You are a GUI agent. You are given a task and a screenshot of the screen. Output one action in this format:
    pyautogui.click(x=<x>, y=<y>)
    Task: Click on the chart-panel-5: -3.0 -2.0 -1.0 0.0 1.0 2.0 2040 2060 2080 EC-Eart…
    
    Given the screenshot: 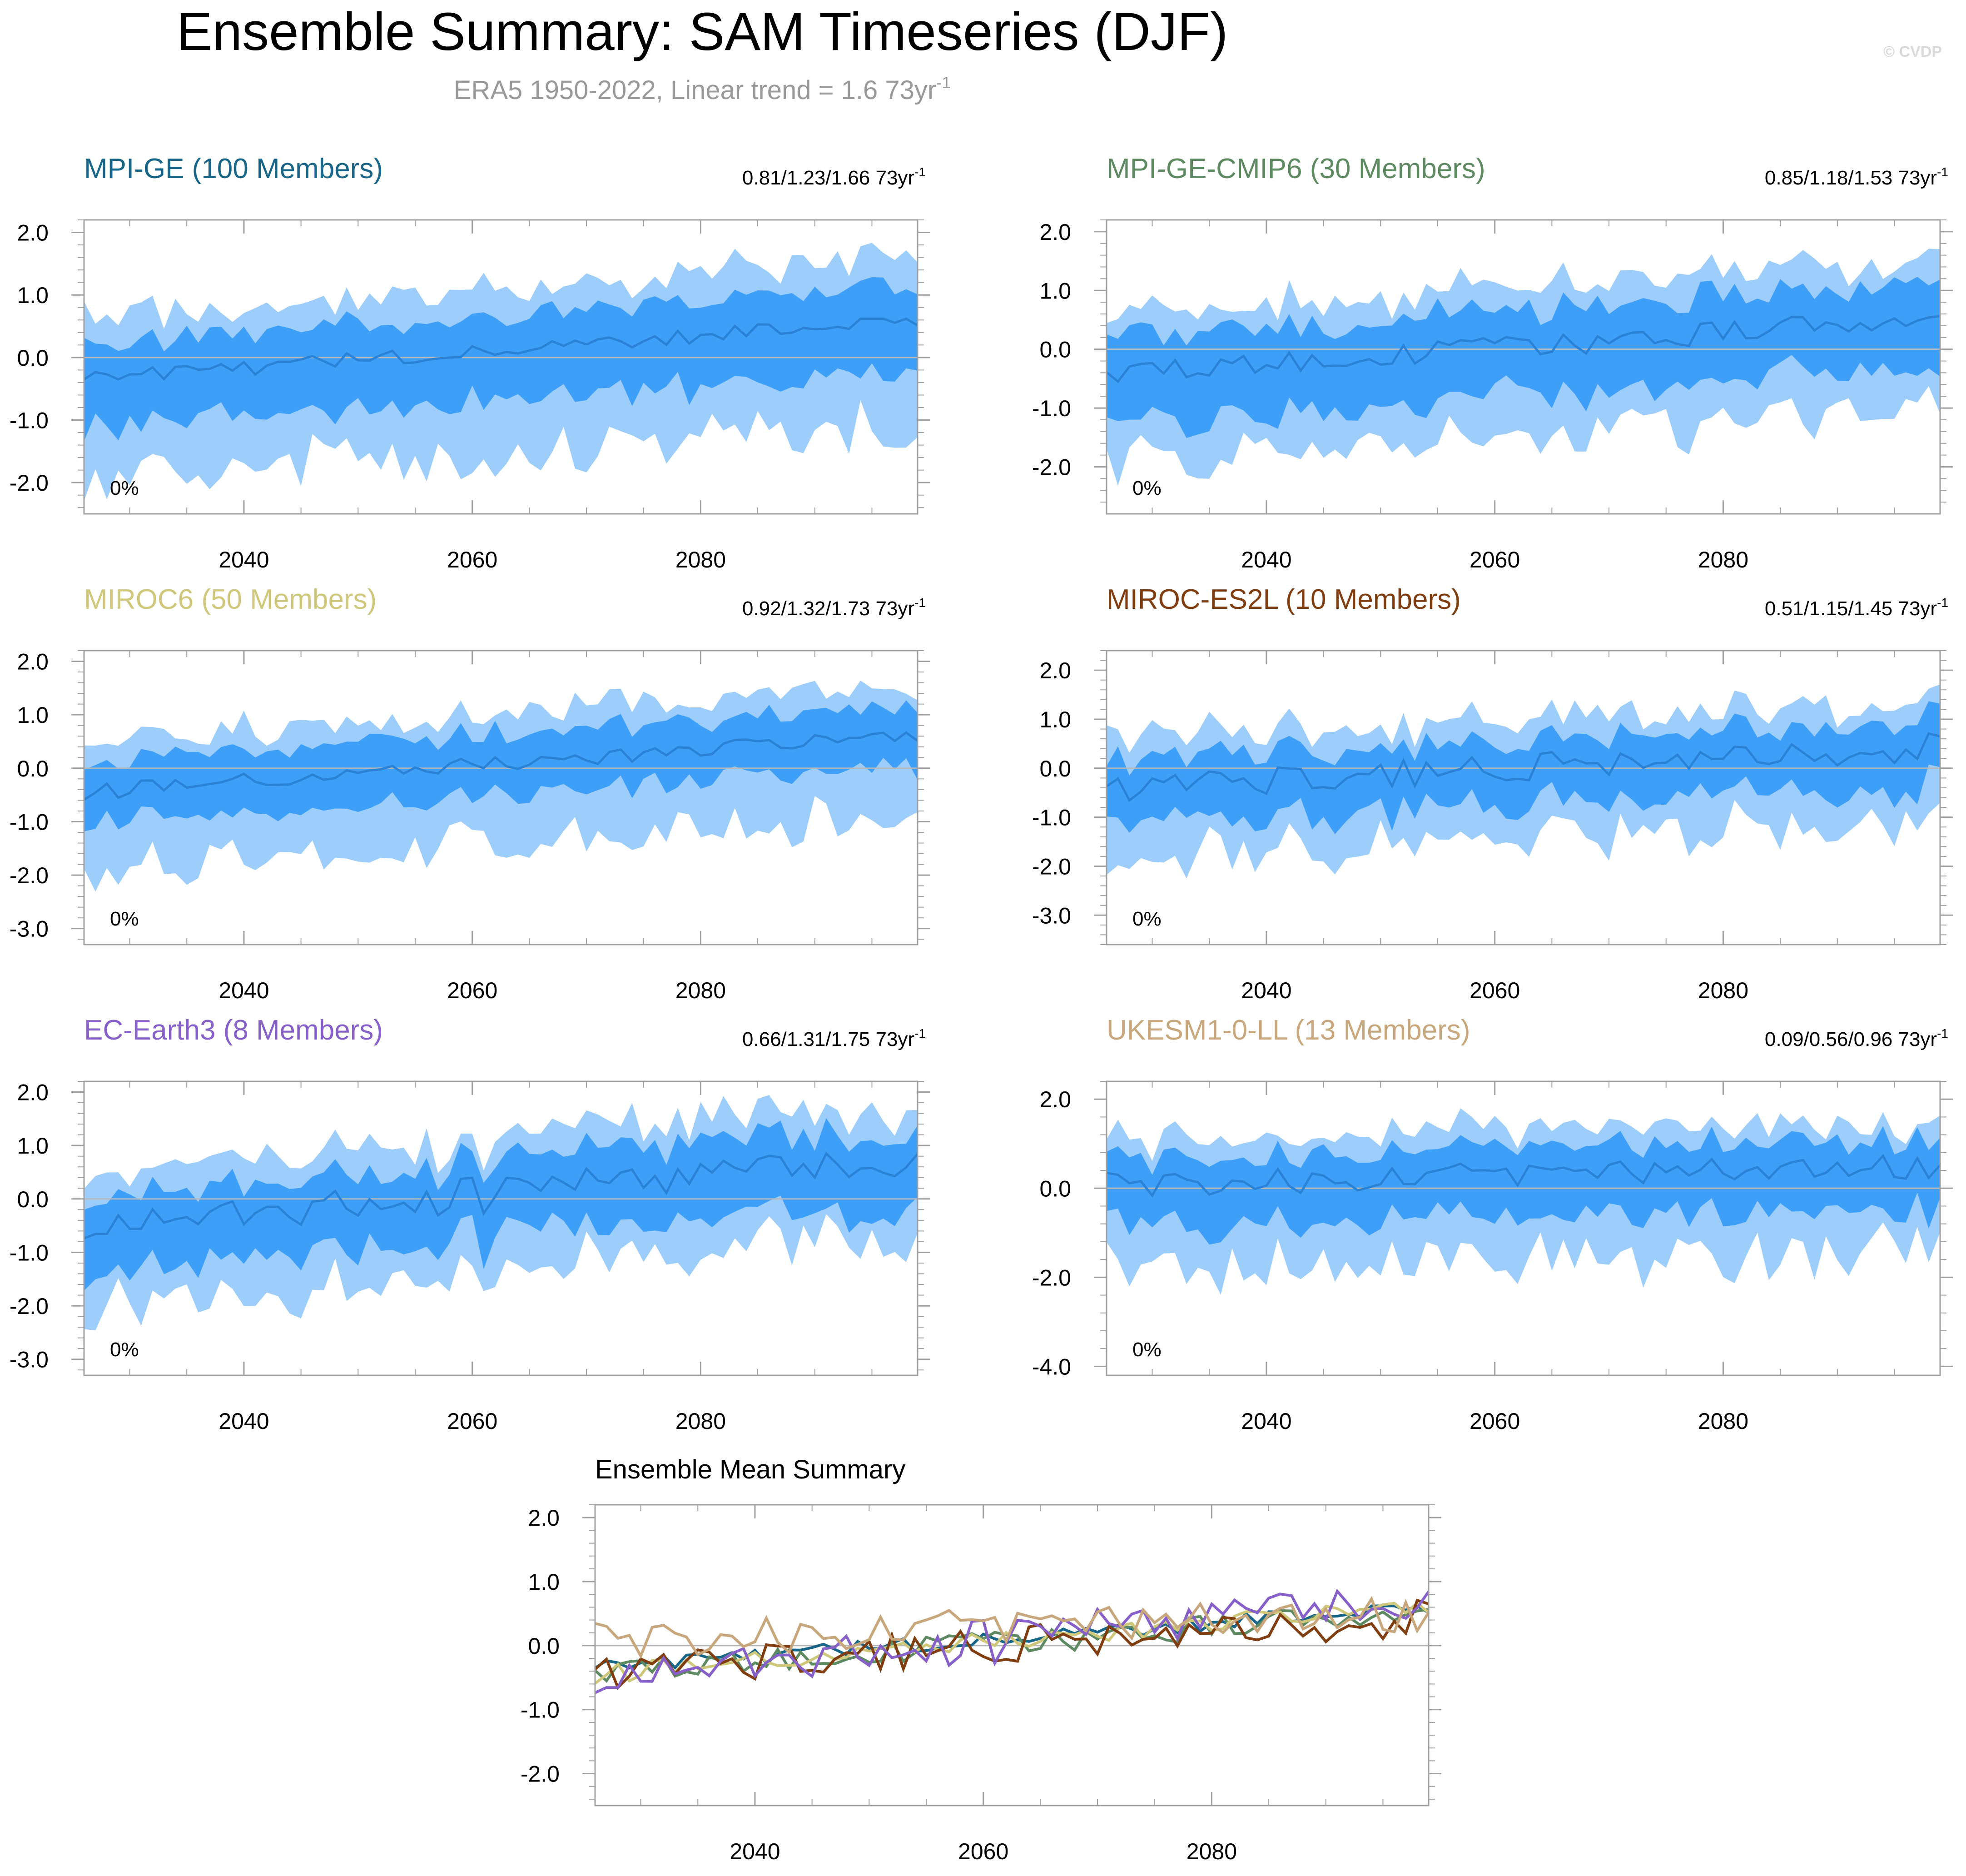 What is the action you would take?
    pyautogui.click(x=470, y=1225)
    